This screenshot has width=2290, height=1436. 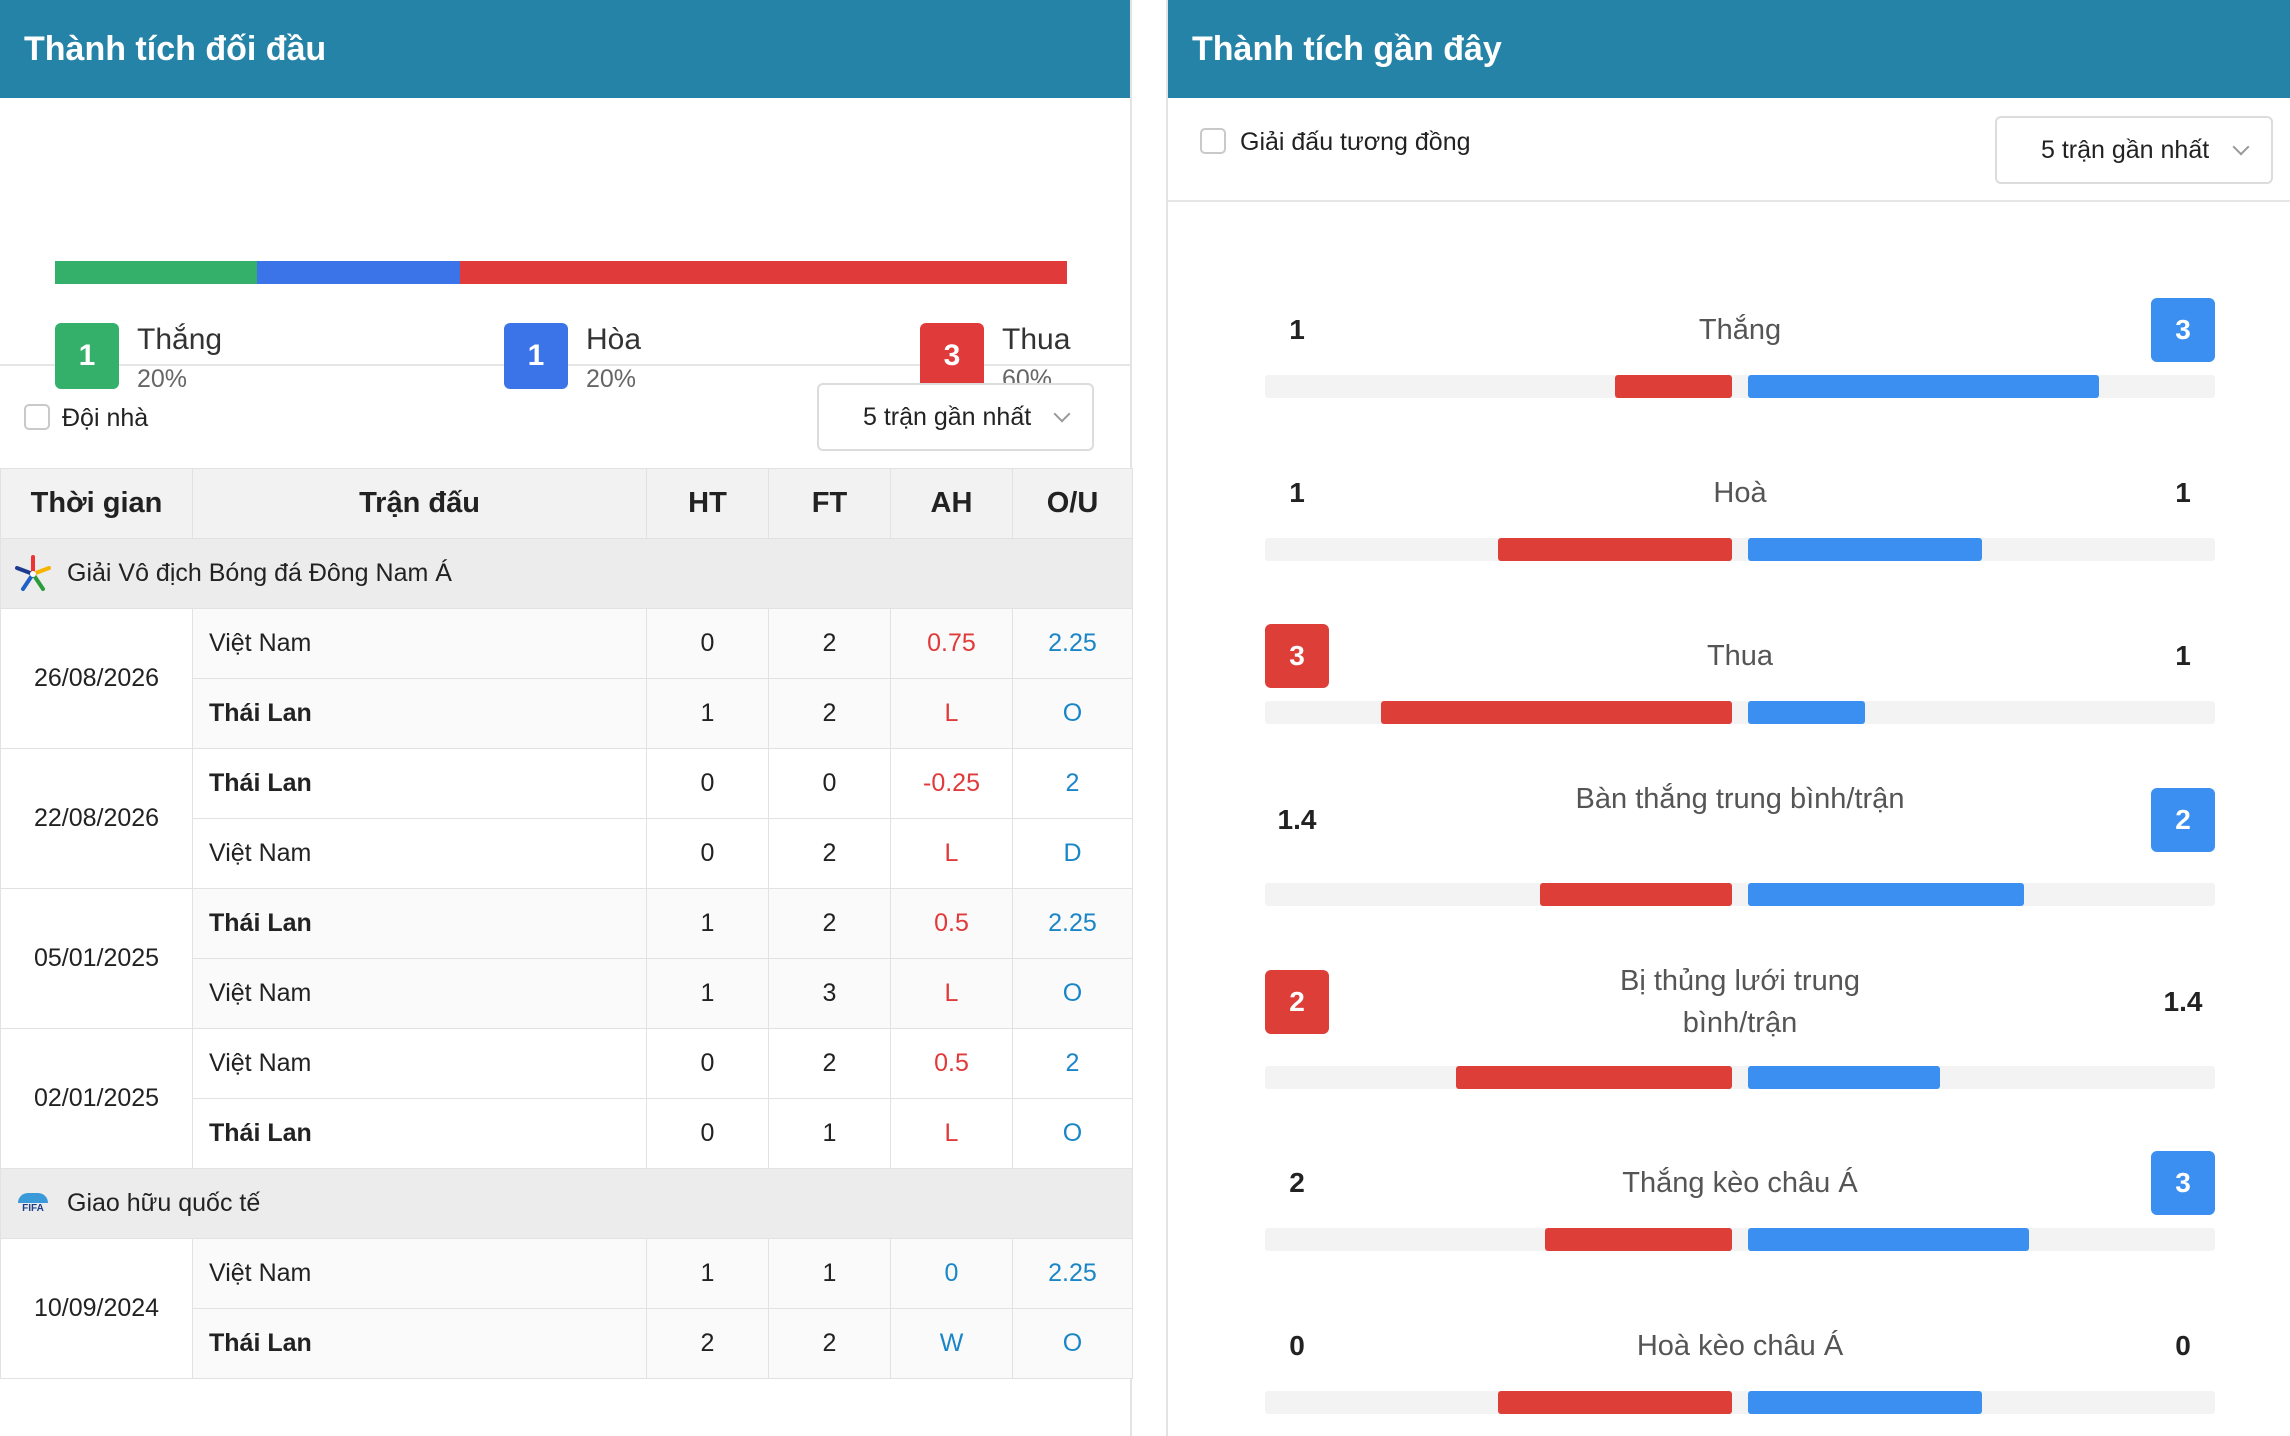 I want to click on home-team-checkbox-label: Đội nhà, so click(x=105, y=418).